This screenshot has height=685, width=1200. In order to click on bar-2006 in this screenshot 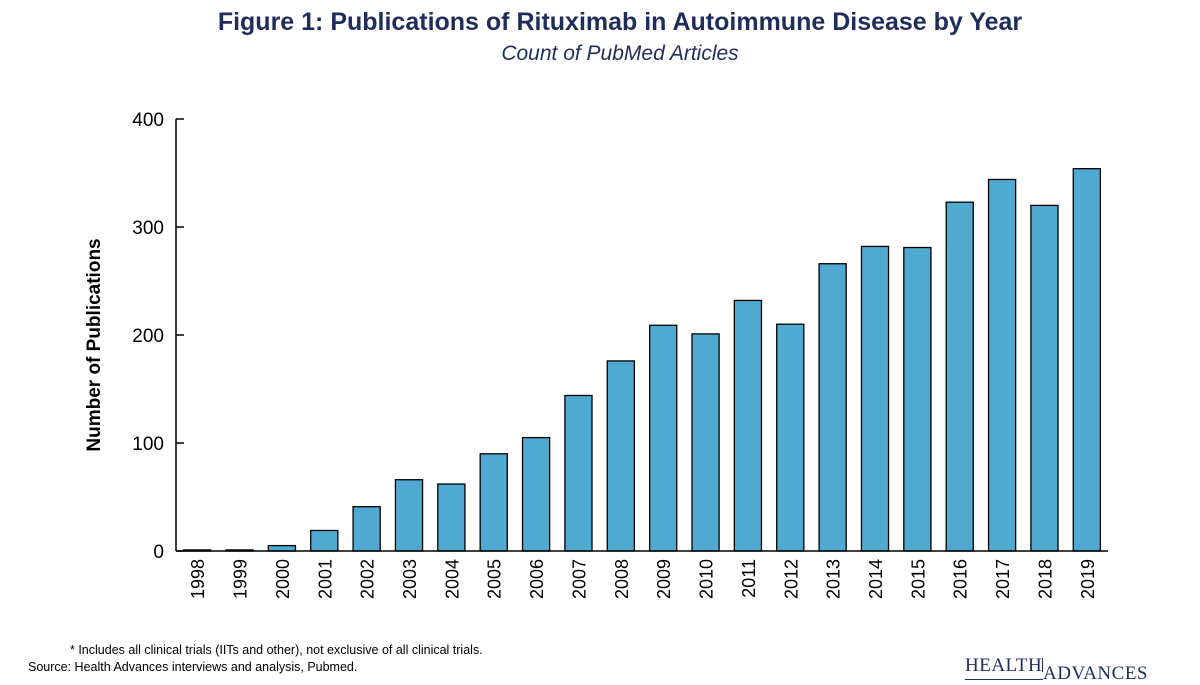, I will do `click(536, 494)`.